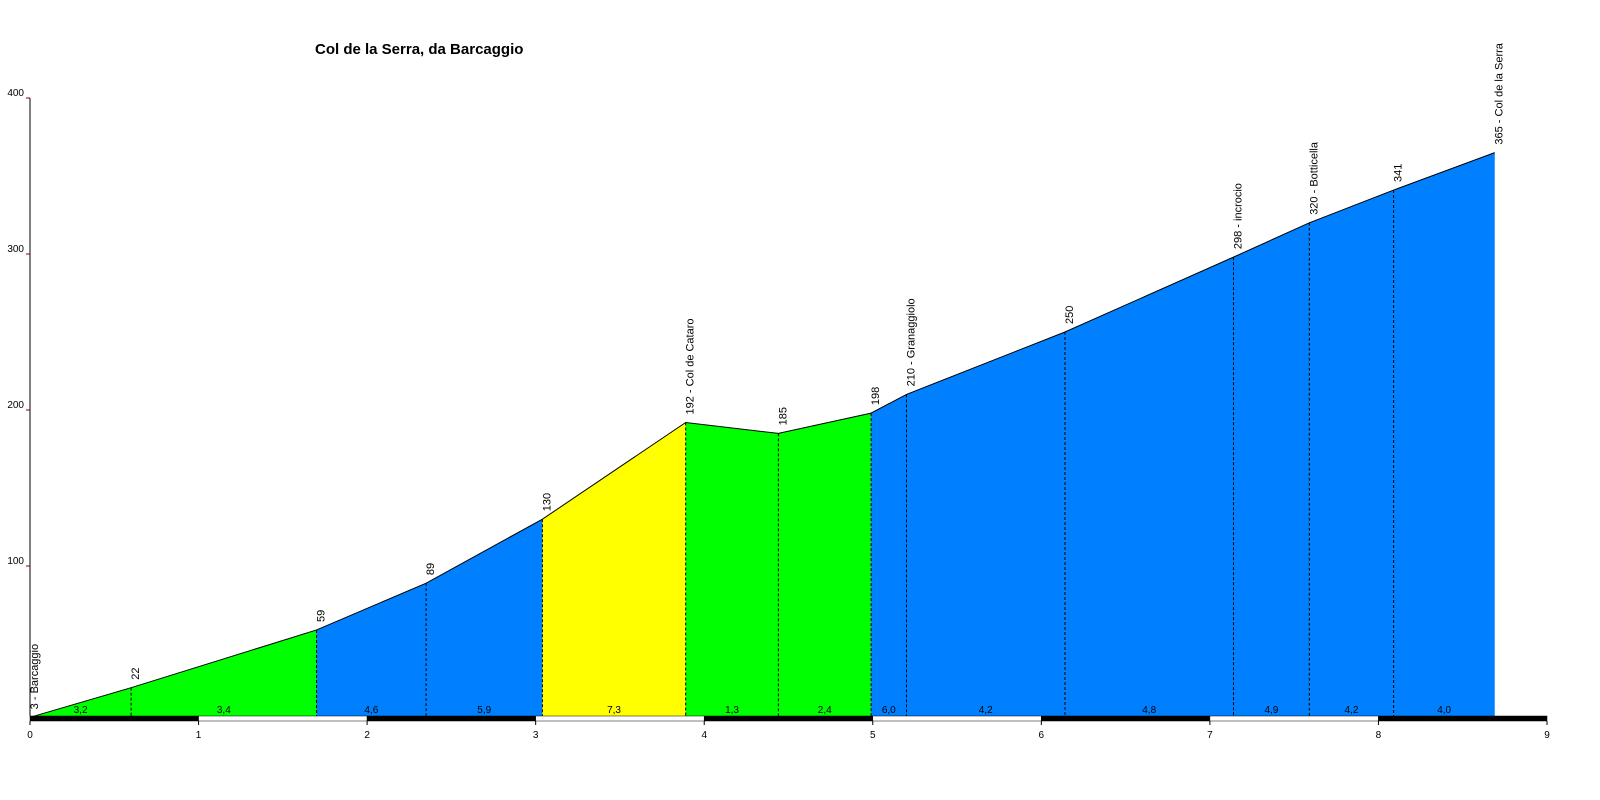  I want to click on y-tick-label: 100, so click(15, 561).